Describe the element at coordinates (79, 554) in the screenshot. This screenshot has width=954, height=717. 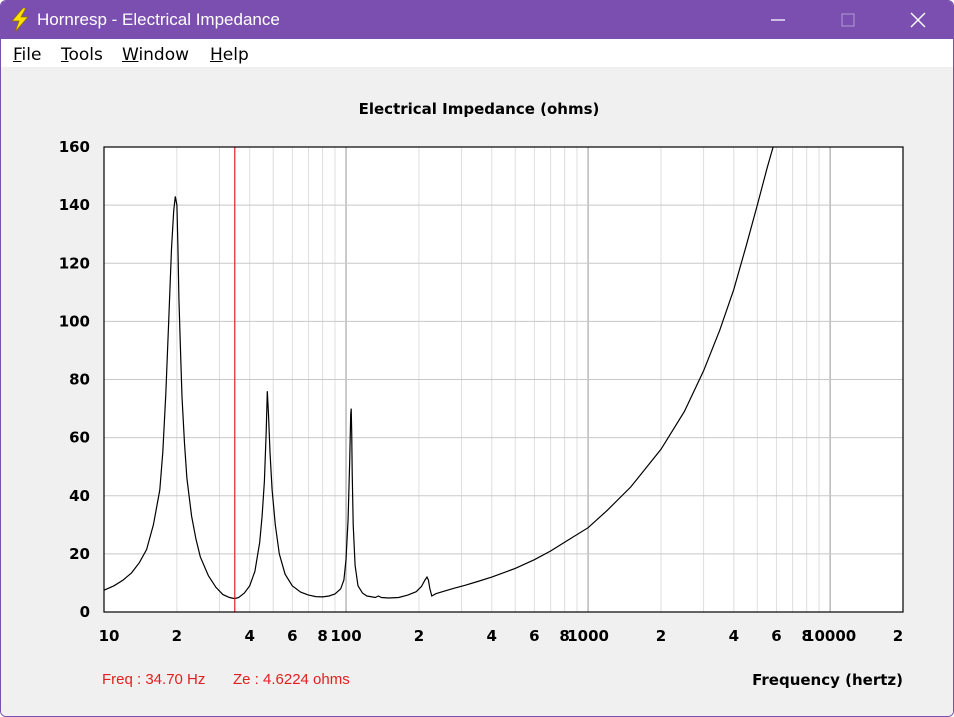
I see `y-tick-label: 20` at that location.